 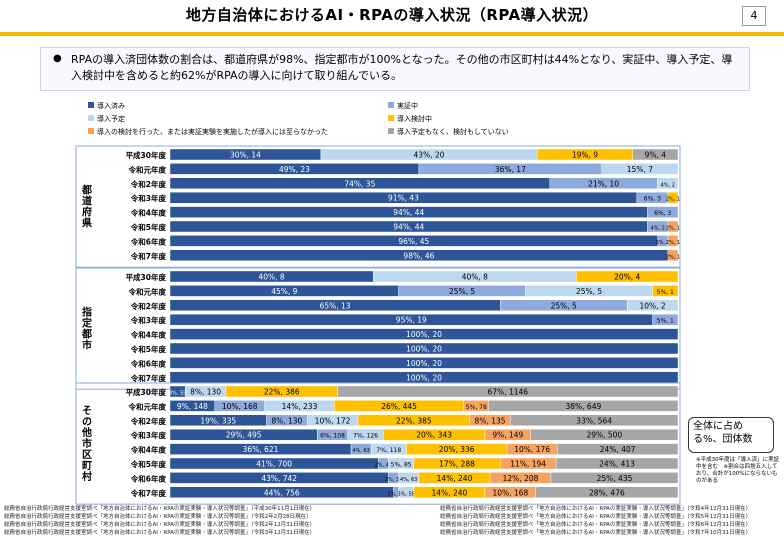 What do you see at coordinates (528, 464) in the screenshot?
I see `bar-data-label: 11%, 194` at bounding box center [528, 464].